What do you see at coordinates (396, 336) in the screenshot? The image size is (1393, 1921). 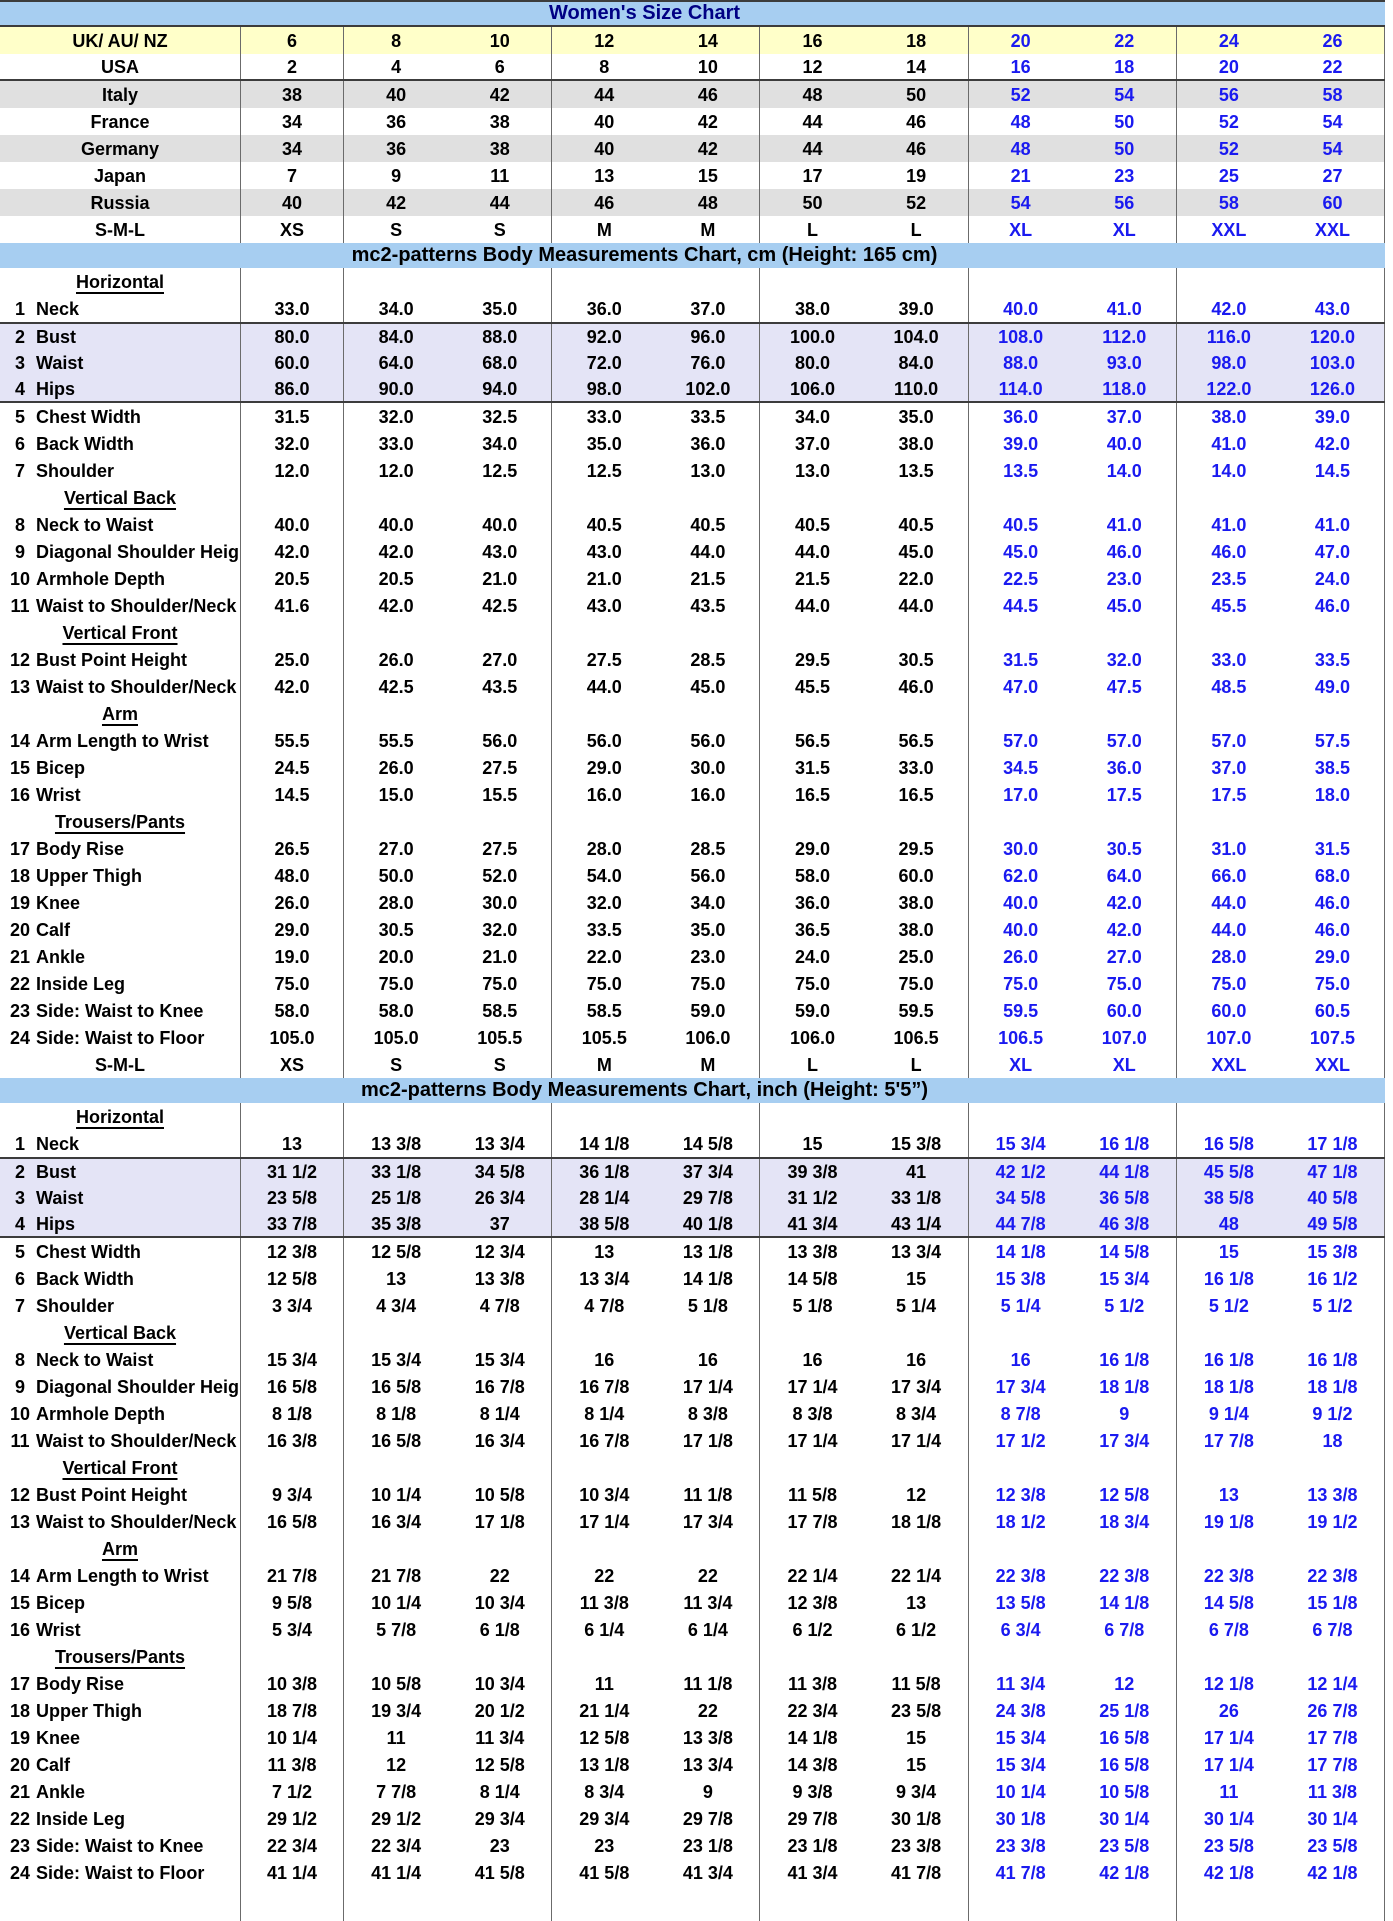 I see `value-cell: 84.0` at bounding box center [396, 336].